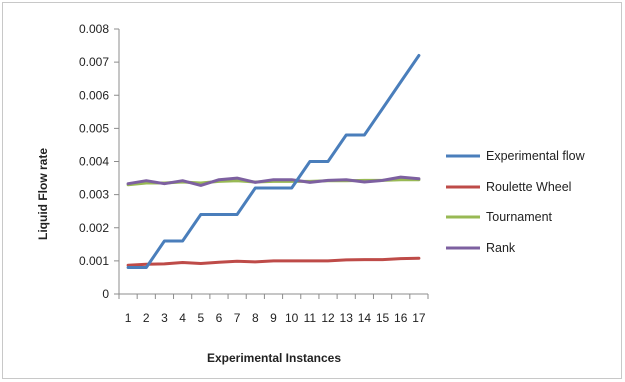 This screenshot has width=625, height=382. Describe the element at coordinates (273, 318) in the screenshot. I see `x-tick-label: 9` at that location.